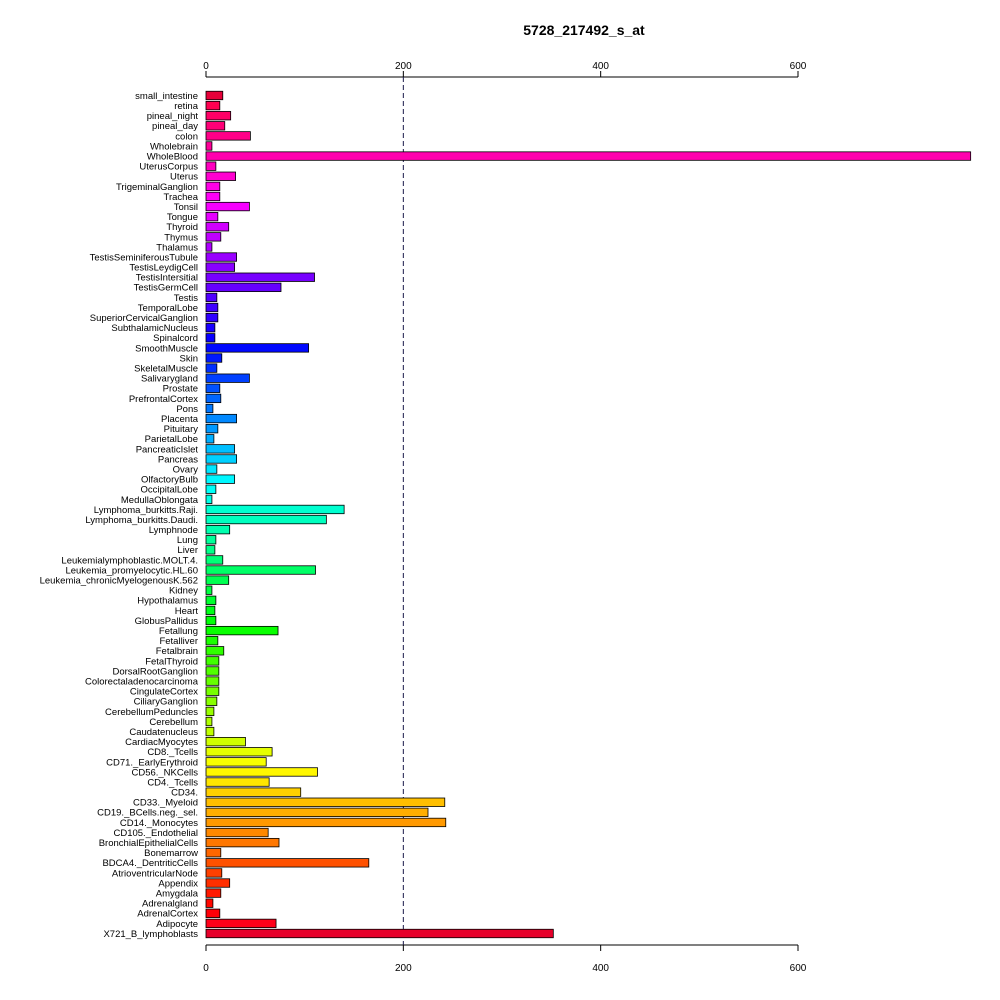  Describe the element at coordinates (166, 348) in the screenshot. I see `category-label: SmoothMuscle` at that location.